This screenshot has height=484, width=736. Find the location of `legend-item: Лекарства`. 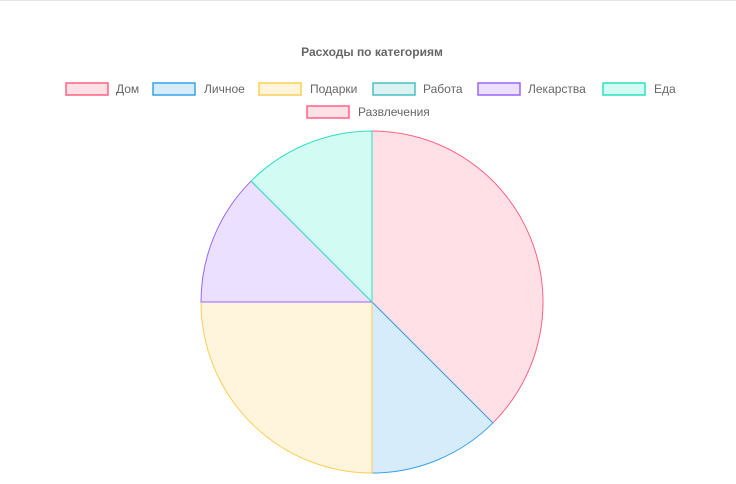

legend-item: Лекарства is located at coordinates (531, 89).